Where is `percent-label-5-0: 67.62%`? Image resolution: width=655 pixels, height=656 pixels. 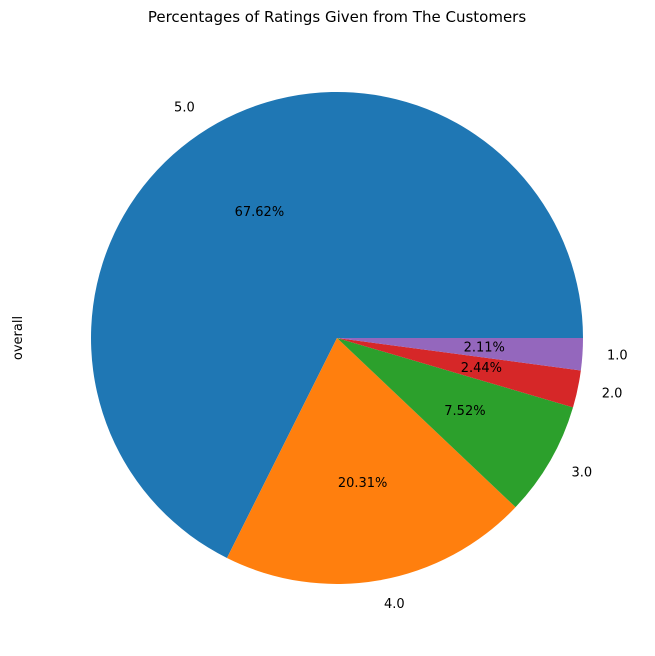 percent-label-5-0: 67.62% is located at coordinates (260, 212).